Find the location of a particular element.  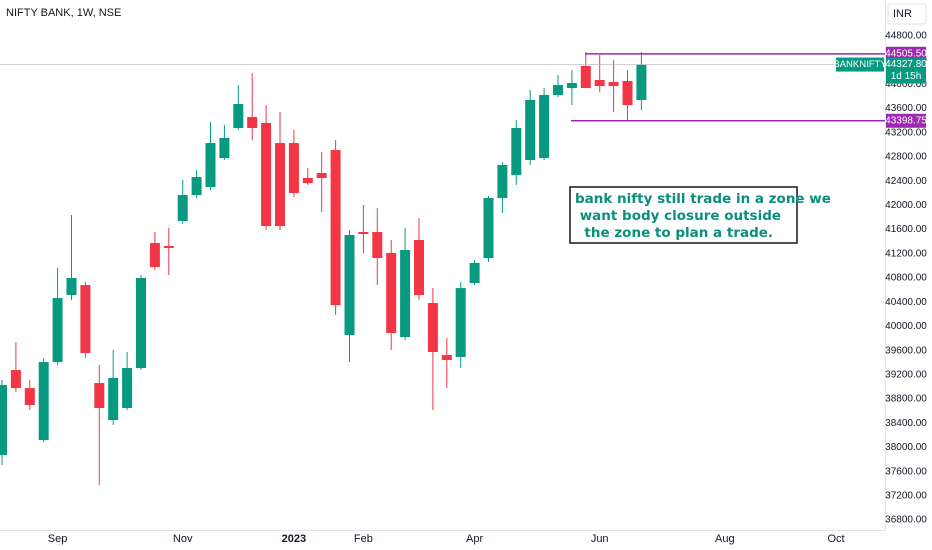

last-price-bg is located at coordinates (906, 70).